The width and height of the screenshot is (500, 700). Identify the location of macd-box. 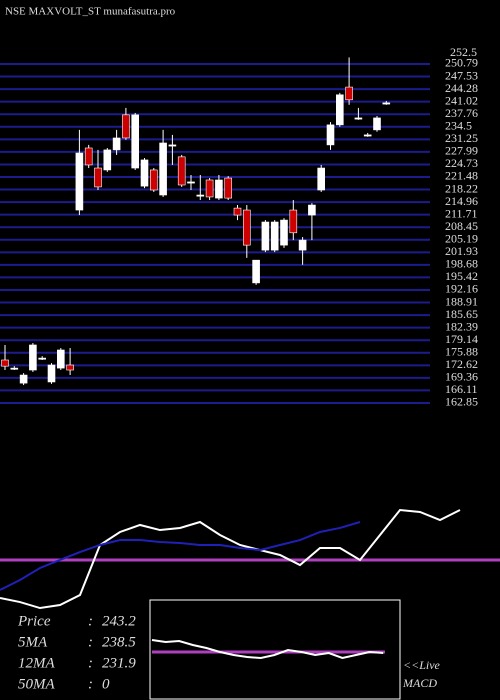
(275, 649).